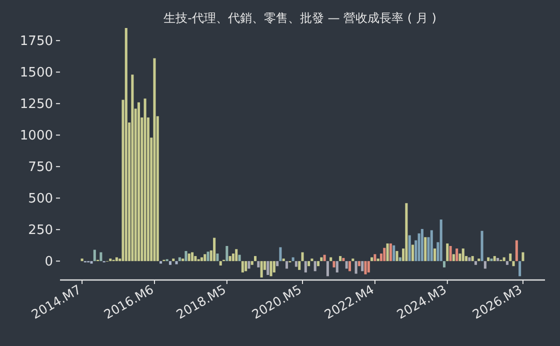 The width and height of the screenshot is (560, 346). Describe the element at coordinates (300, 18) in the screenshot. I see `chart-title: 生技-代理、代銷、零售、批發 — 營收成長率 ( 月 )` at that location.